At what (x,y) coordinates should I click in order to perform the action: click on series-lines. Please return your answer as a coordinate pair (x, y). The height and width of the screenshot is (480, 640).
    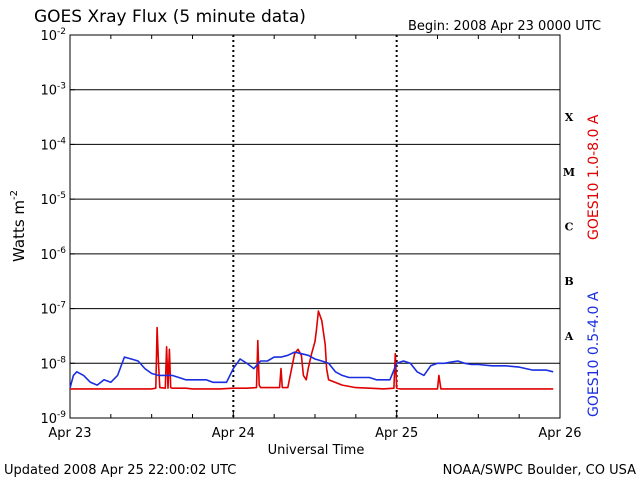
    Looking at the image, I should click on (311, 350).